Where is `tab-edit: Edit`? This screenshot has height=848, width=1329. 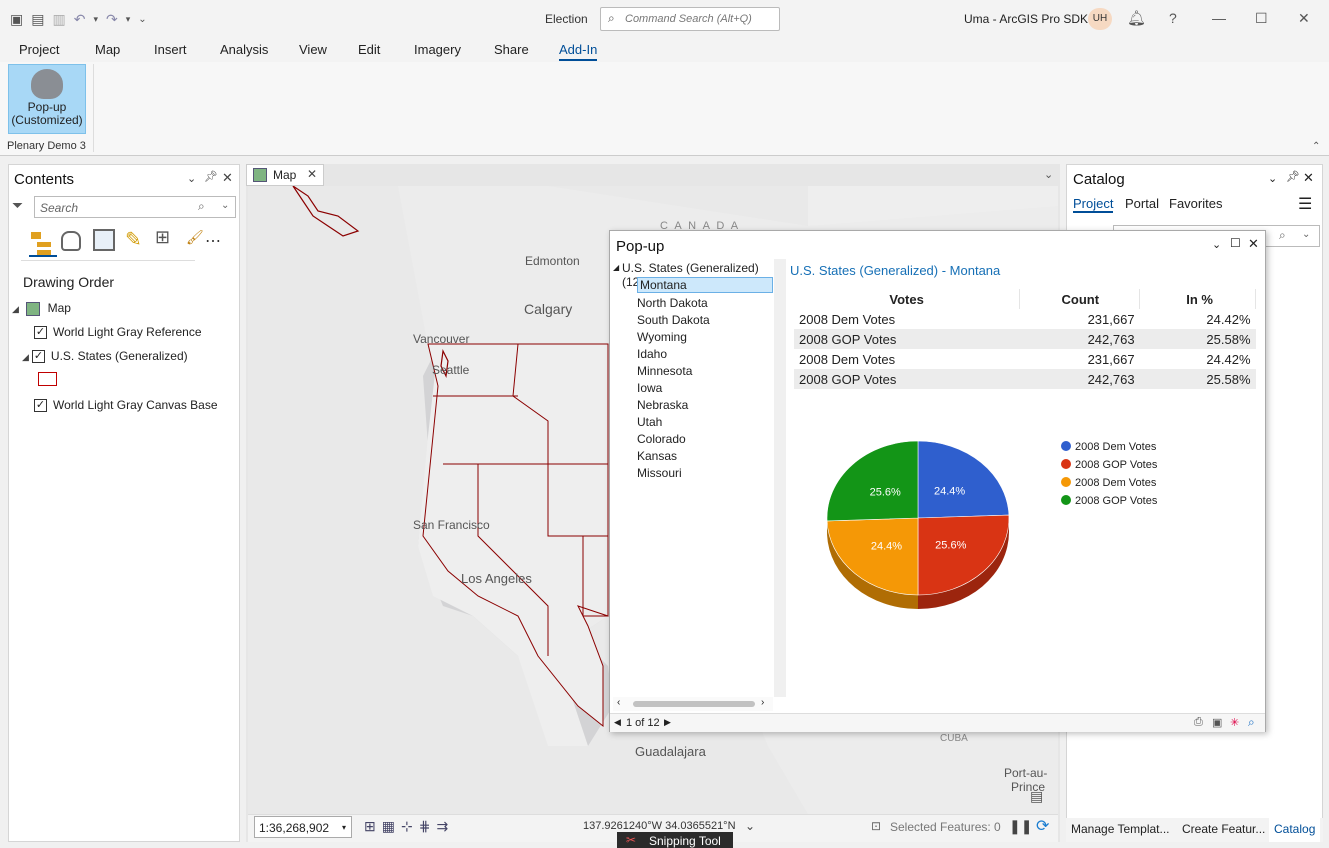
tab-edit: Edit is located at coordinates (369, 49).